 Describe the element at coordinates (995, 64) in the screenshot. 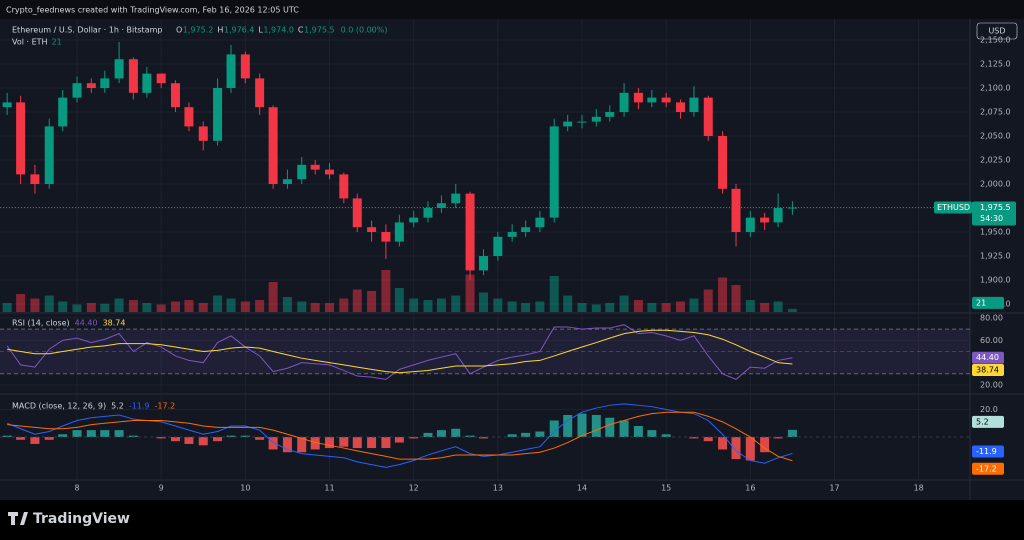

I see `y-tick-label: 2,125.0` at that location.